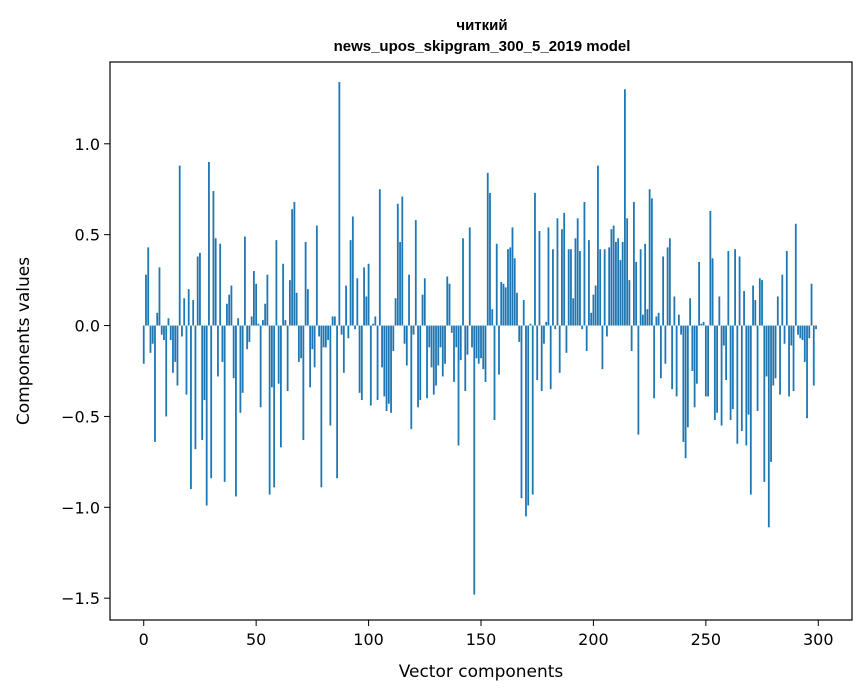 This screenshot has width=867, height=696. I want to click on x-axis-ticks: 0 50 100 150 200 250 300, so click(486, 634).